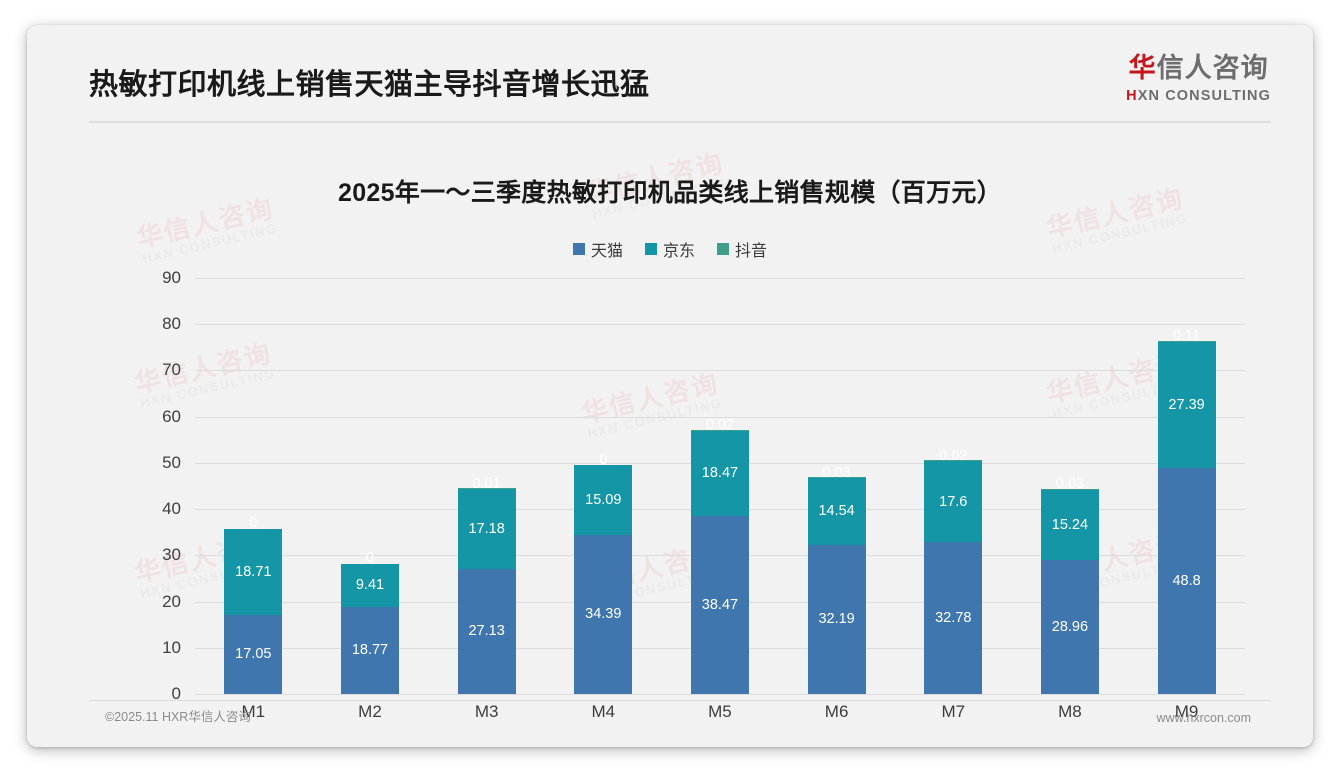 The image size is (1340, 780). I want to click on bar-segment-京东-M2: 9.41, so click(369, 585).